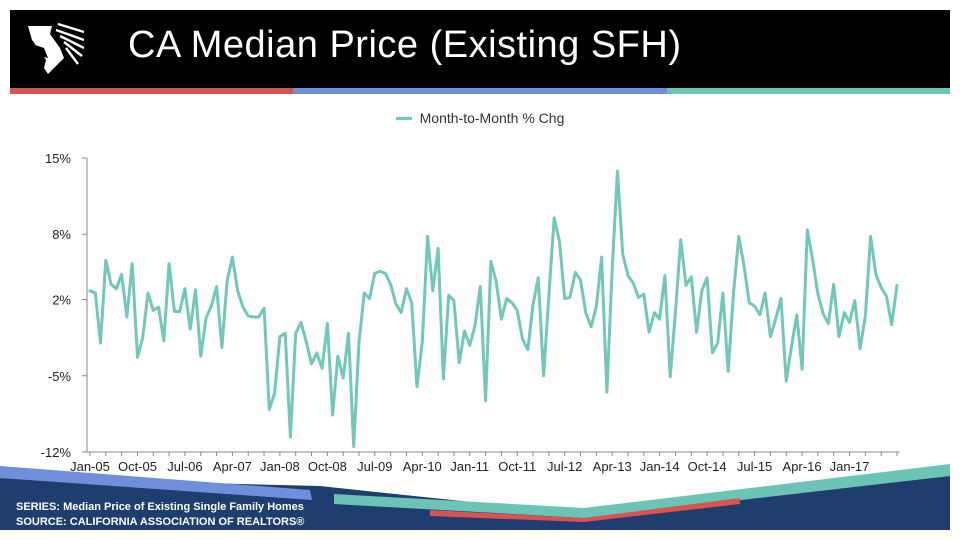 The image size is (960, 540). Describe the element at coordinates (660, 466) in the screenshot. I see `x-tick-label: Jan-14` at that location.